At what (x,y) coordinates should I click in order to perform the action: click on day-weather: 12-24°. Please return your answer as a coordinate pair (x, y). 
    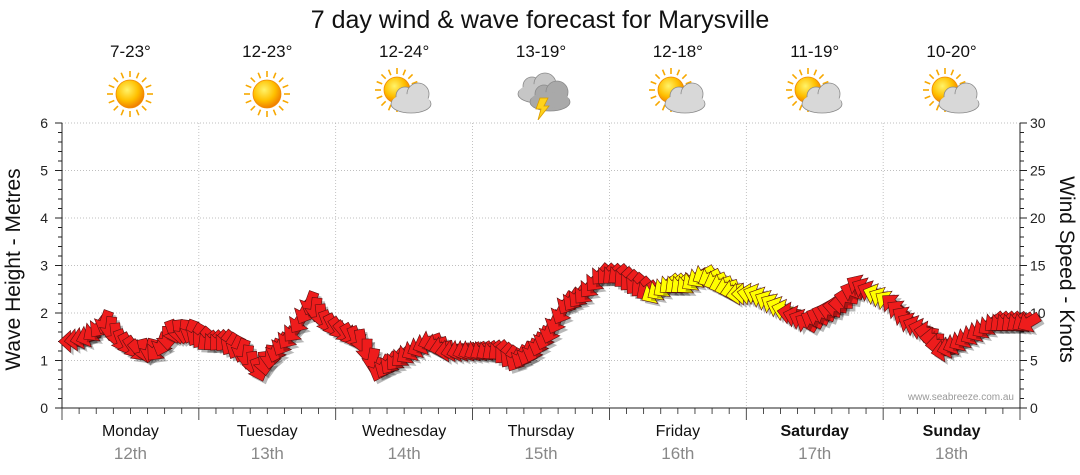
    Looking at the image, I should click on (404, 80).